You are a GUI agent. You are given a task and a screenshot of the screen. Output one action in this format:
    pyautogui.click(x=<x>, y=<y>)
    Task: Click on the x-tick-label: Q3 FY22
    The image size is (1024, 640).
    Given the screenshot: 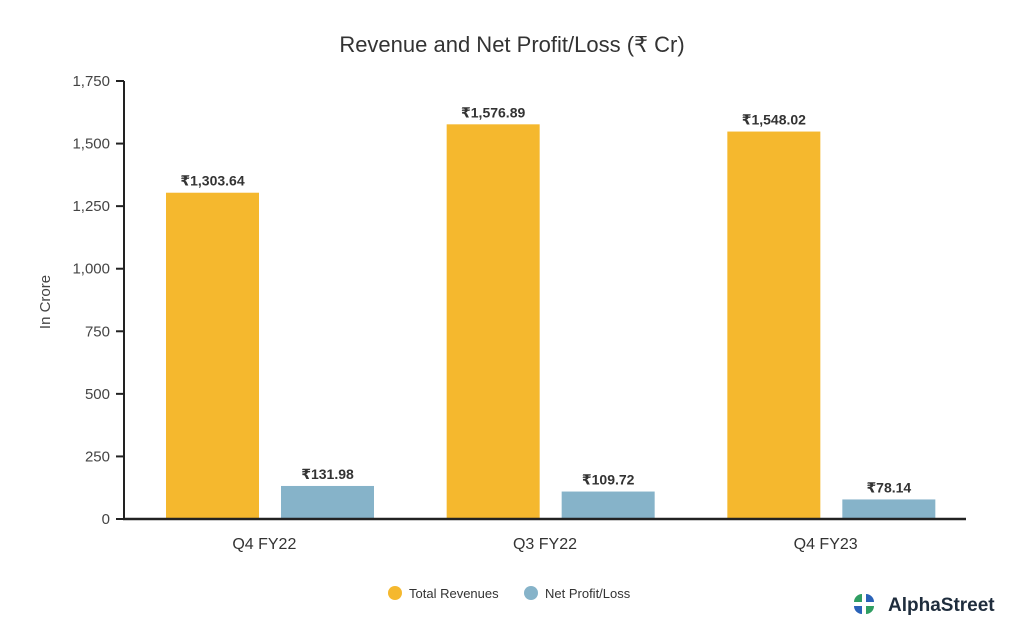 What is the action you would take?
    pyautogui.click(x=545, y=544)
    